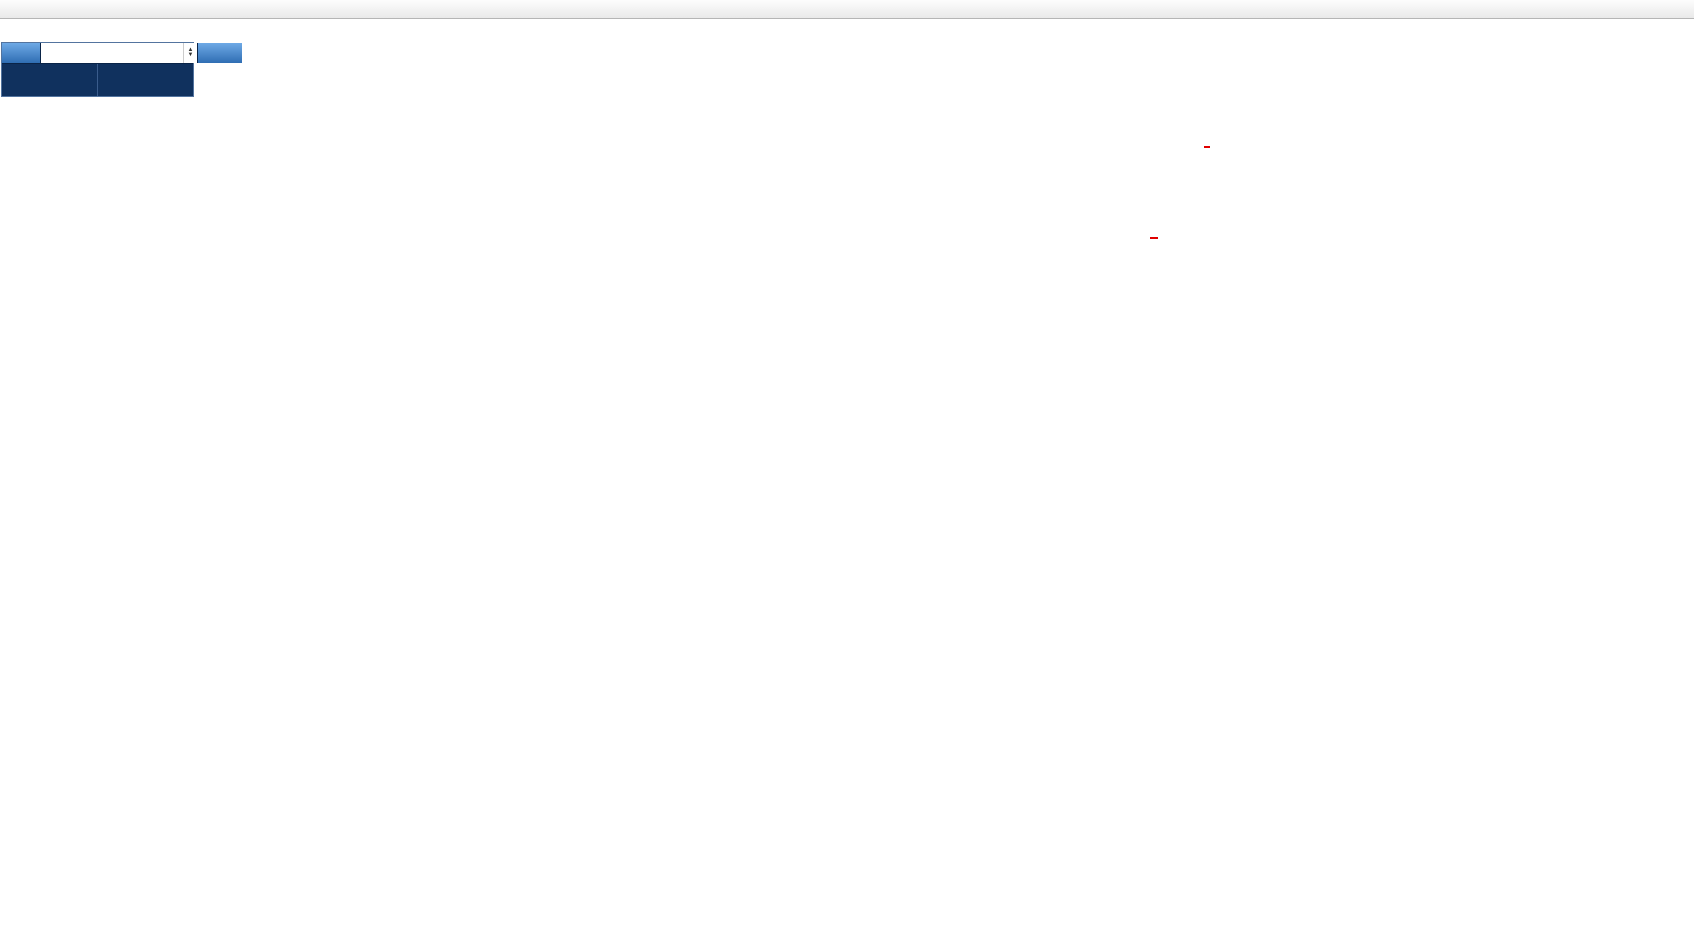 This screenshot has width=1694, height=939. I want to click on toolbar, so click(847, 9).